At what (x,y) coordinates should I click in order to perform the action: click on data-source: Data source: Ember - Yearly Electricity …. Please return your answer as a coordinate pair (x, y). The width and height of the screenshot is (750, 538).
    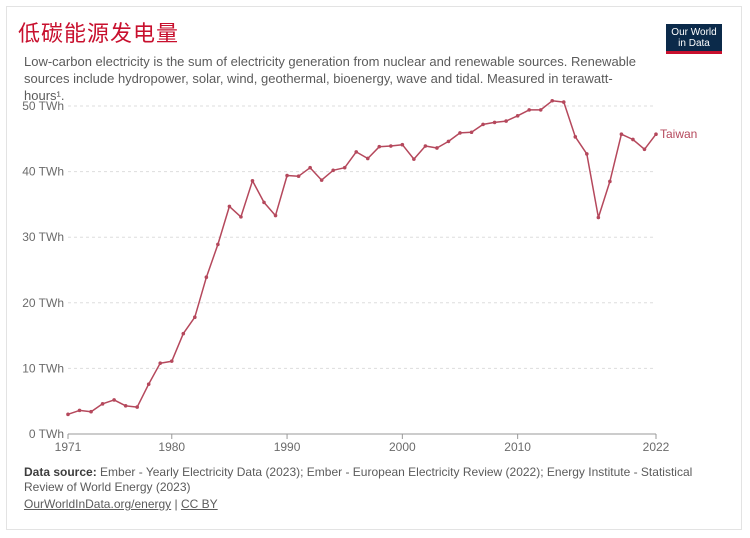
    Looking at the image, I should click on (369, 480).